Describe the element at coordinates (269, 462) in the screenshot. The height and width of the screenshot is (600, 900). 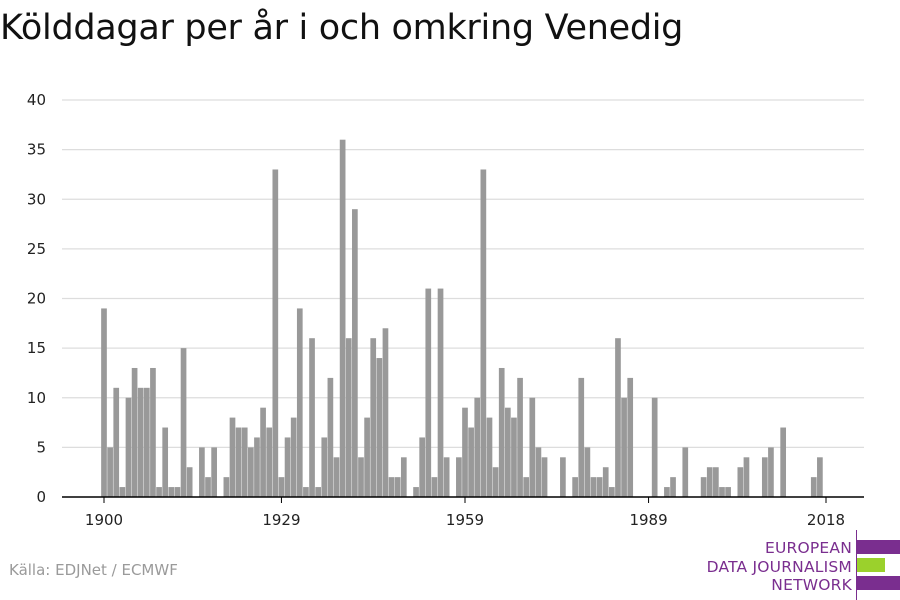
I see `bar-1927` at that location.